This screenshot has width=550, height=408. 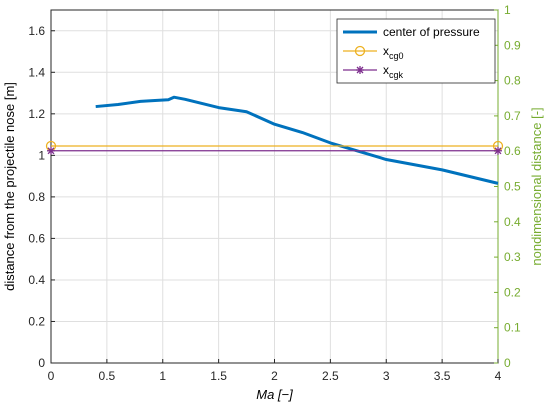 What do you see at coordinates (442, 376) in the screenshot?
I see `x-tick-label: 3.5` at bounding box center [442, 376].